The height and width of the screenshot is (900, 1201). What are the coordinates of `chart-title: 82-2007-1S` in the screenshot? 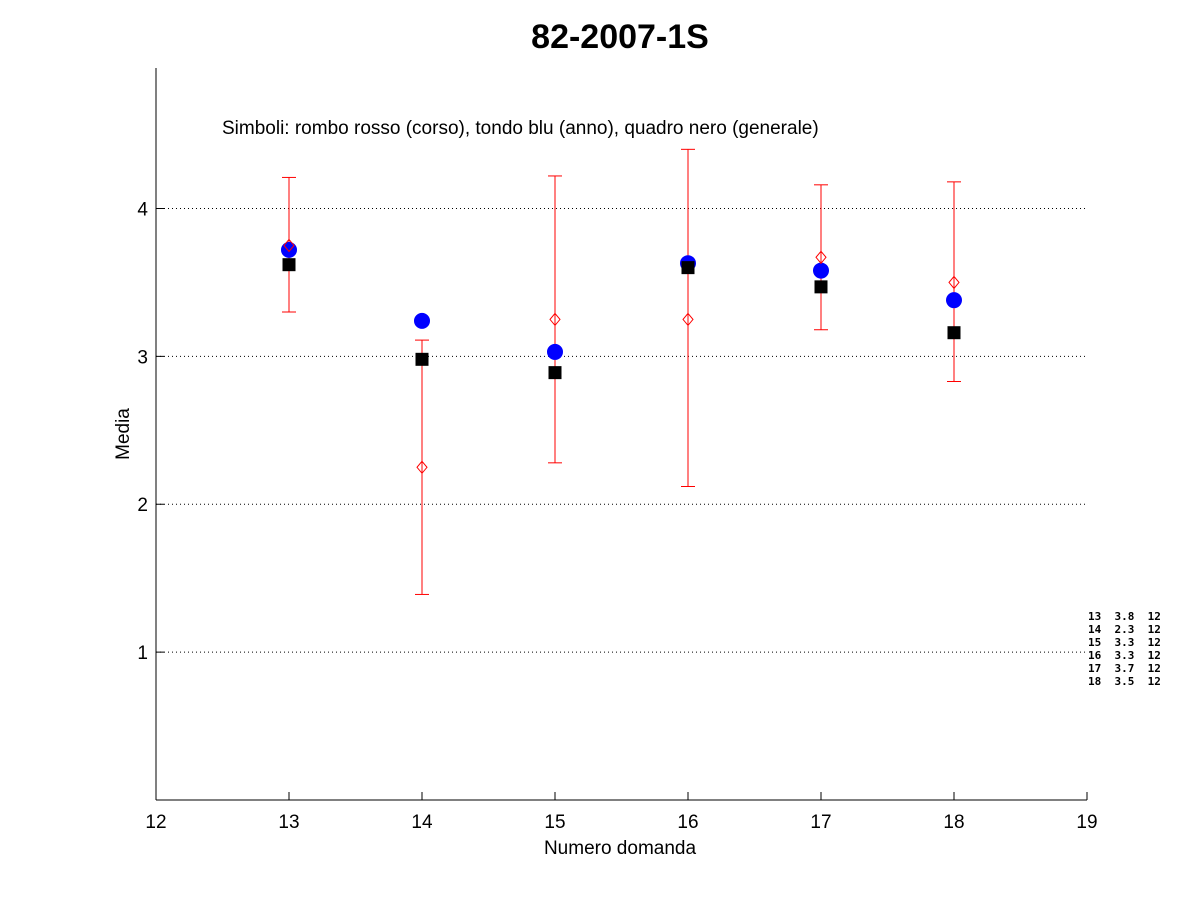 It's located at (620, 37).